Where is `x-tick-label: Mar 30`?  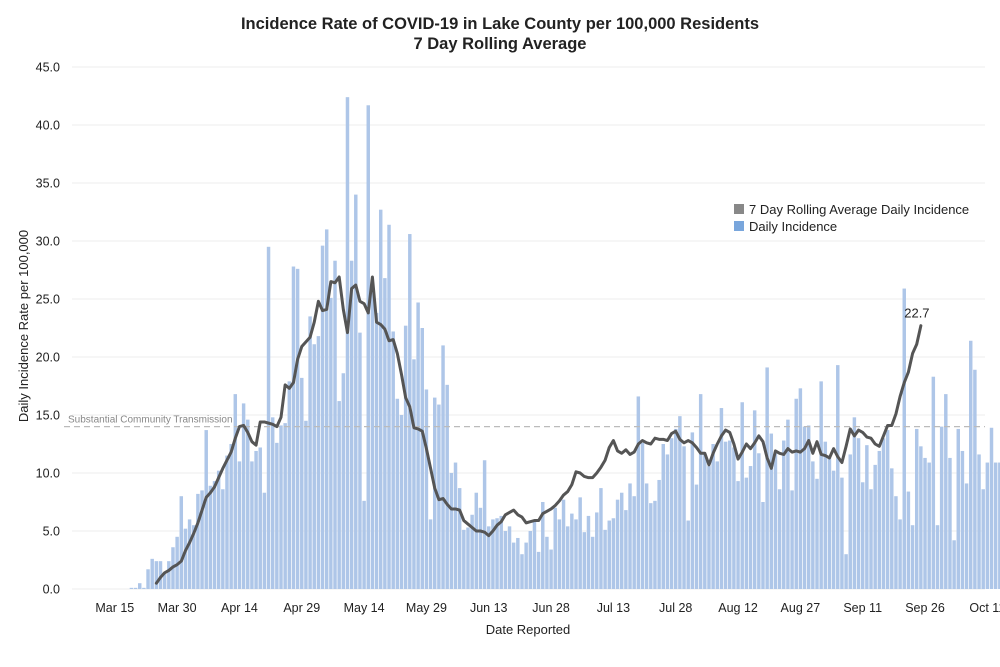
x-tick-label: Mar 30 is located at coordinates (177, 608).